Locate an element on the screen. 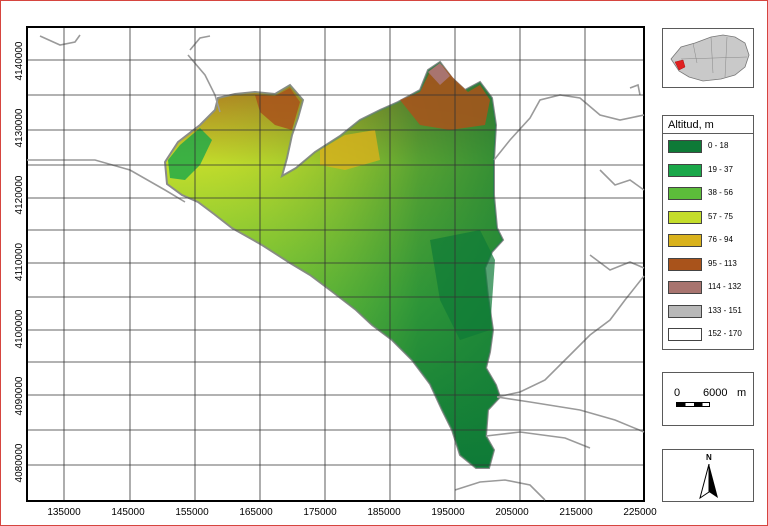 The height and width of the screenshot is (526, 768). scale-unit-label: m is located at coordinates (742, 393).